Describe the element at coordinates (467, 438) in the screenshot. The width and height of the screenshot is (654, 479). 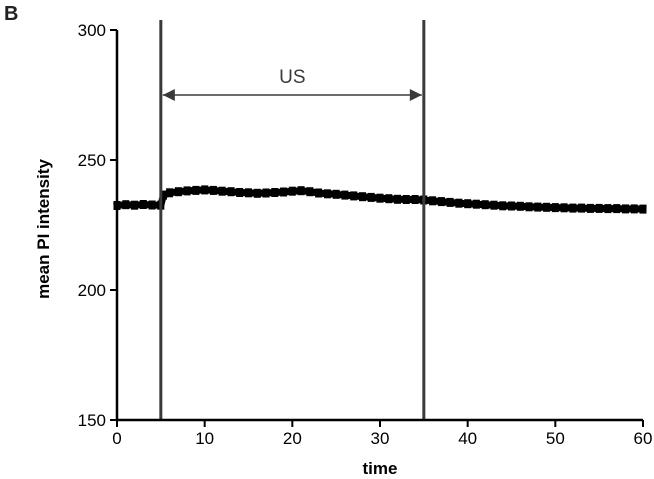
I see `x-tick-label: 40` at that location.